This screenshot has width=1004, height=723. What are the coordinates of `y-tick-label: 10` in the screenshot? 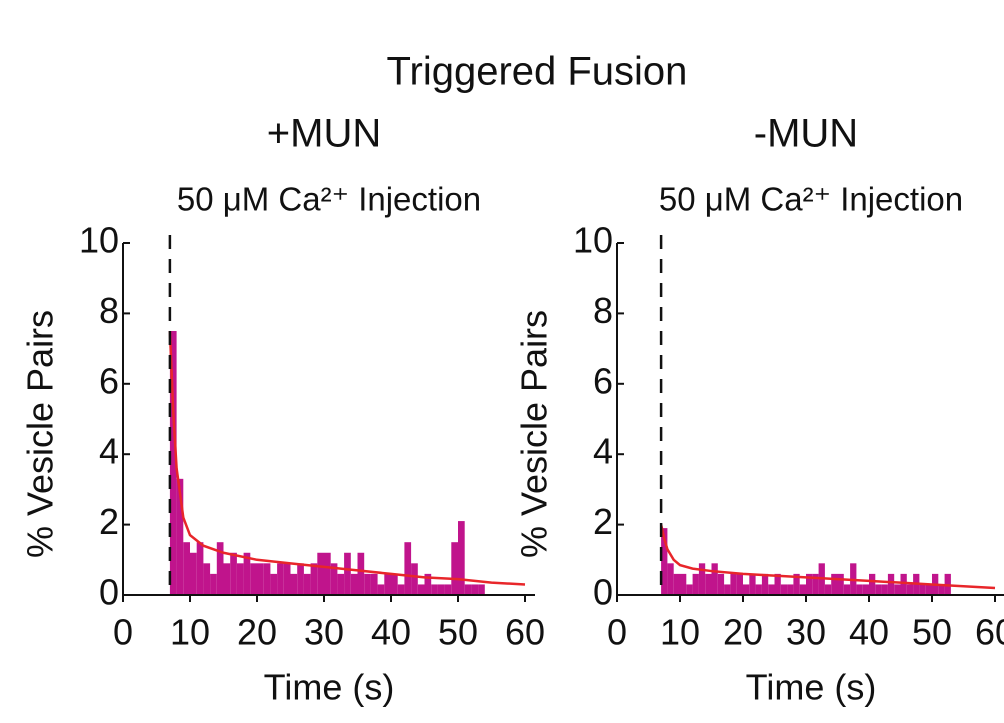 It's located at (99, 240).